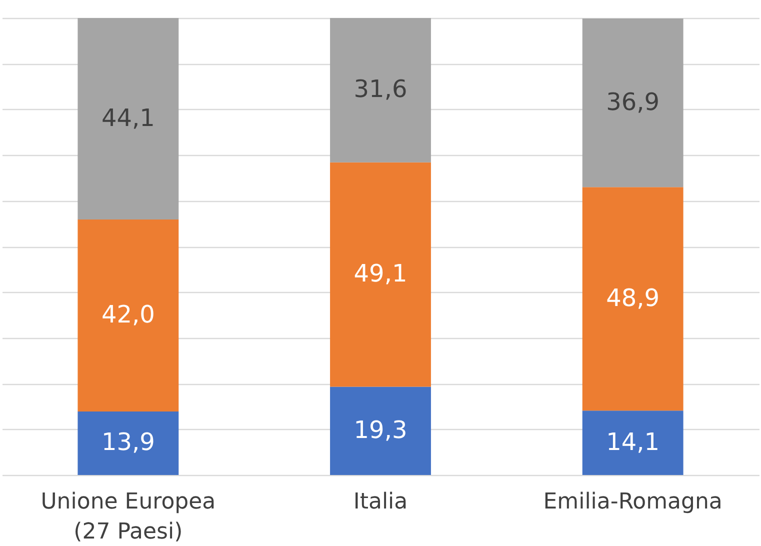 Image resolution: width=761 pixels, height=546 pixels. I want to click on data-label: 36,9, so click(633, 102).